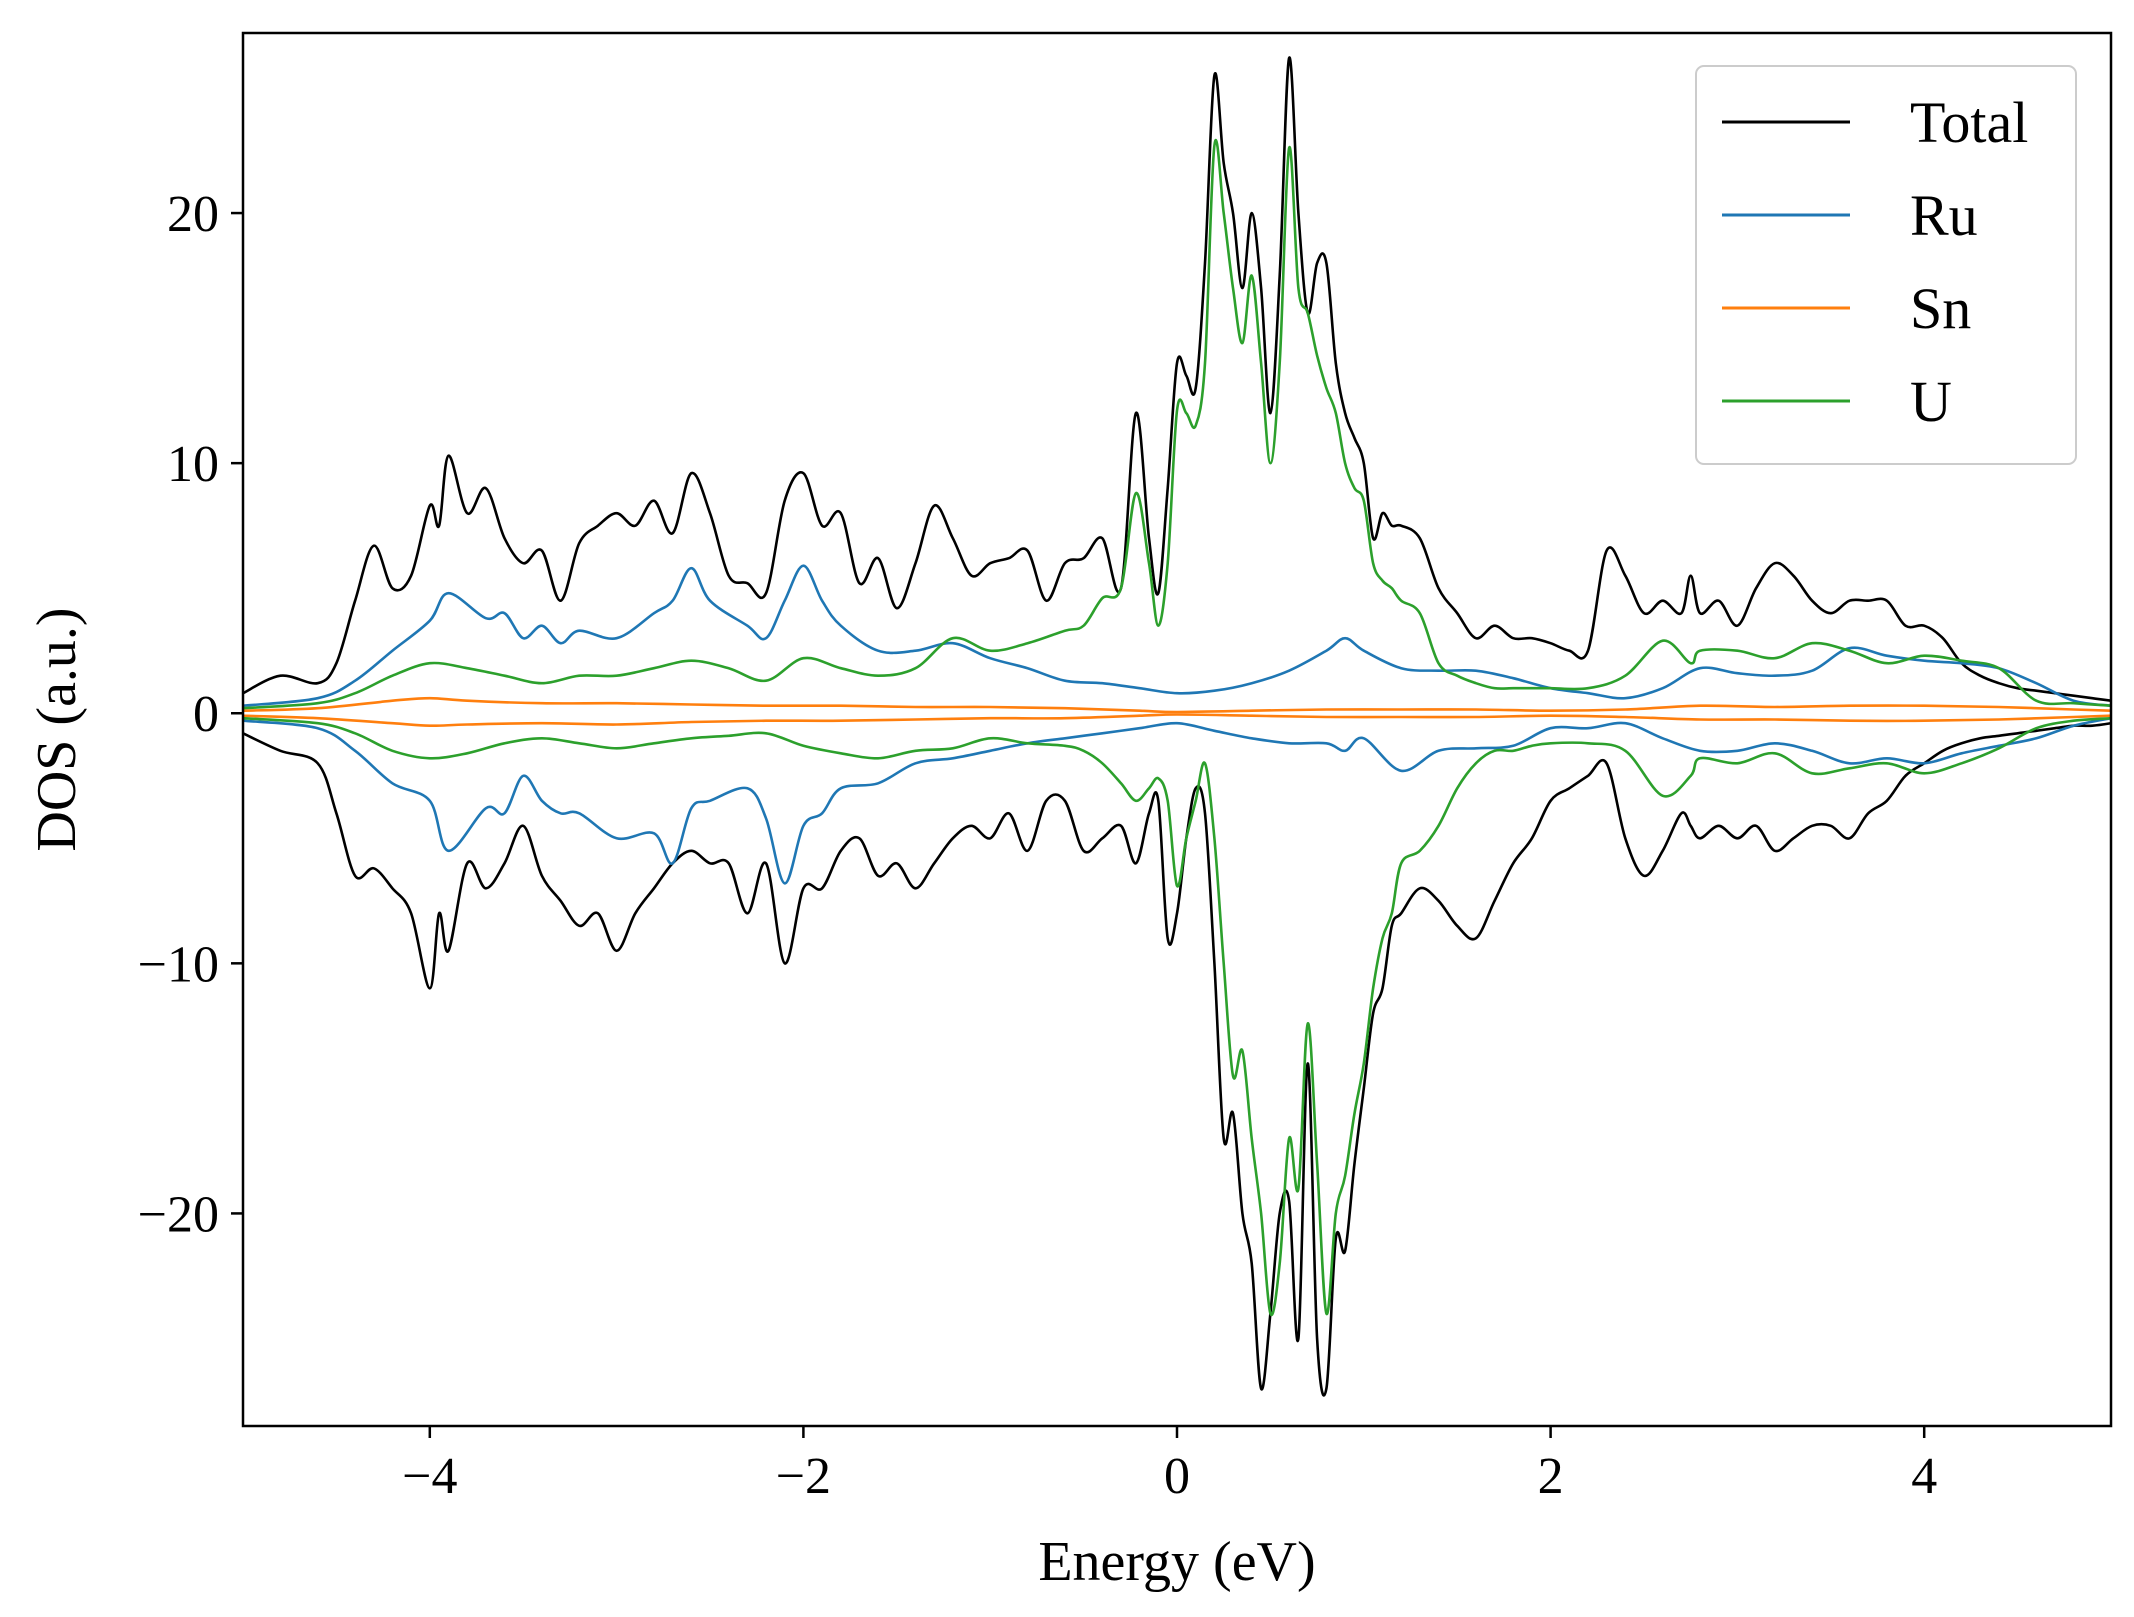 The height and width of the screenshot is (1617, 2134). I want to click on y-tick-label: −10, so click(178, 964).